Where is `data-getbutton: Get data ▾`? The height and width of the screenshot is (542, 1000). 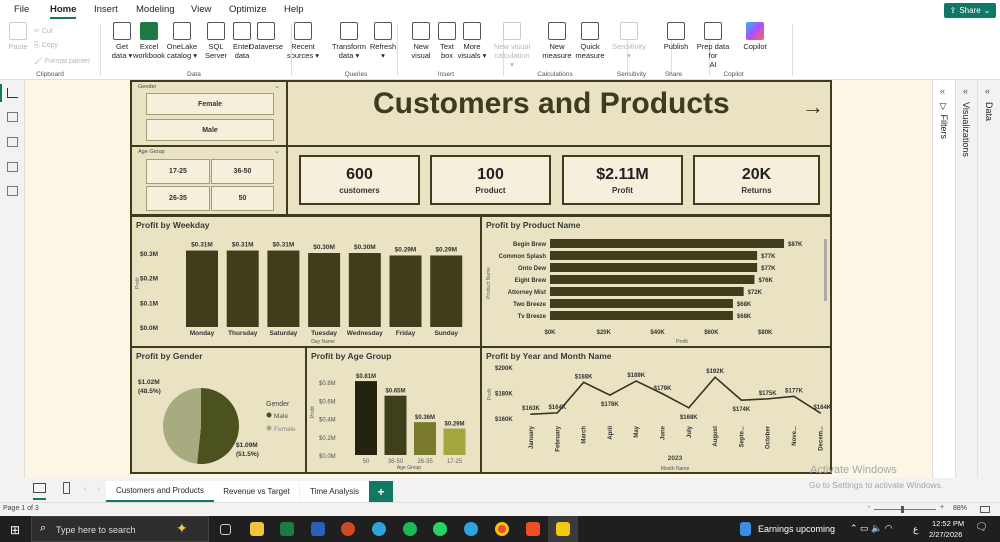
data-getbutton: Get data ▾ is located at coordinates (122, 41).